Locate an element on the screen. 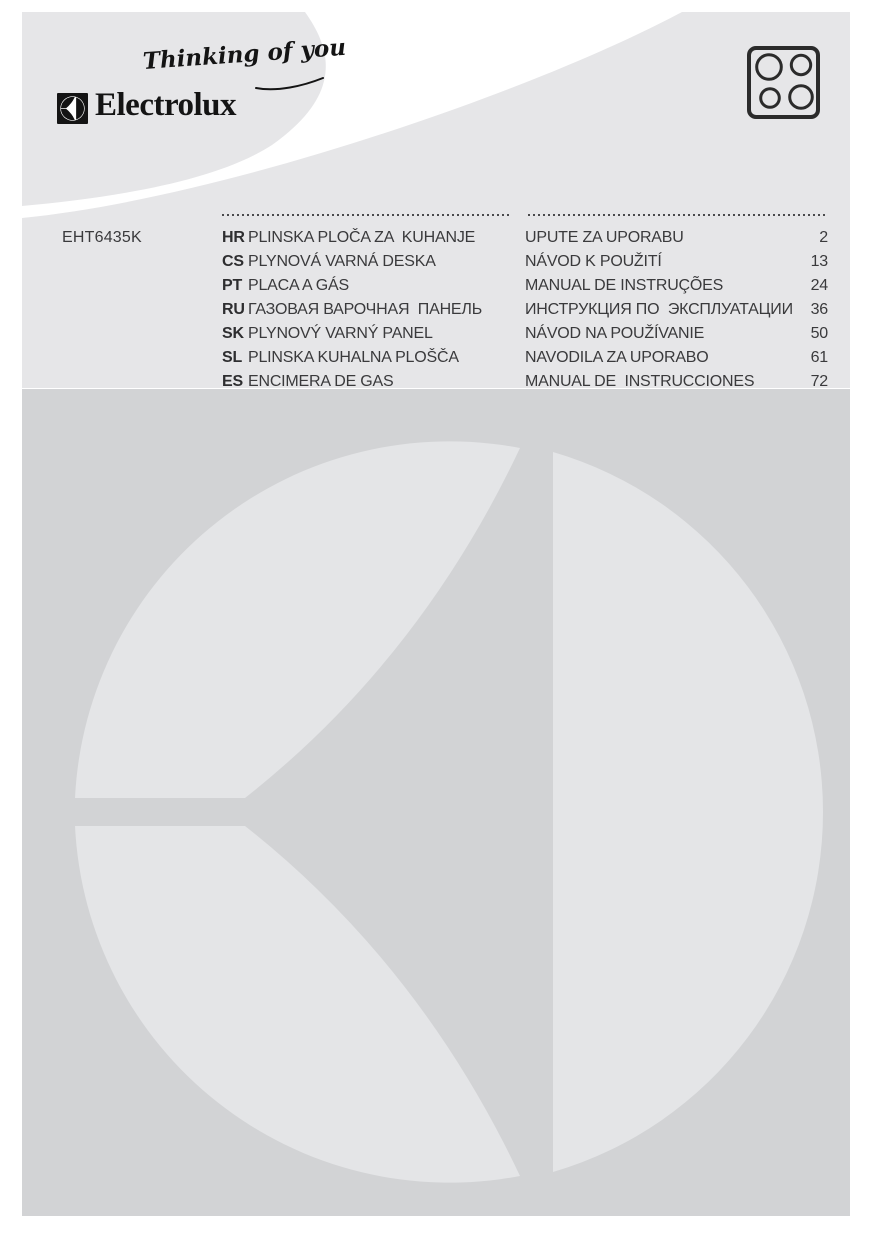  toc-product-title: PLINSKA KUHALNA PLOŠČA is located at coordinates (353, 357).